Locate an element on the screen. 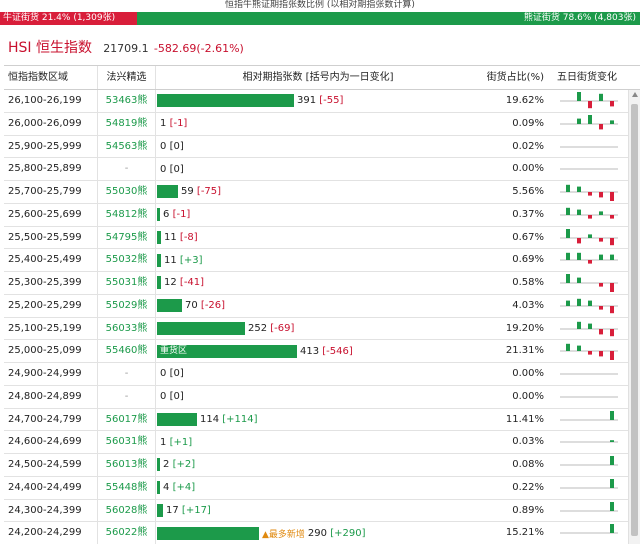 The width and height of the screenshot is (640, 544). contracts-value: 290 [+290] is located at coordinates (337, 533).